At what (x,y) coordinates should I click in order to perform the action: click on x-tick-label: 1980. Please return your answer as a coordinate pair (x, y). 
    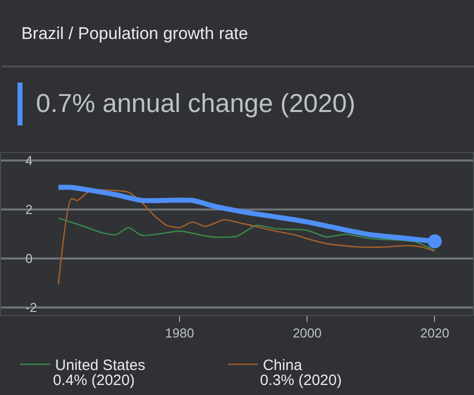
    Looking at the image, I should click on (179, 333).